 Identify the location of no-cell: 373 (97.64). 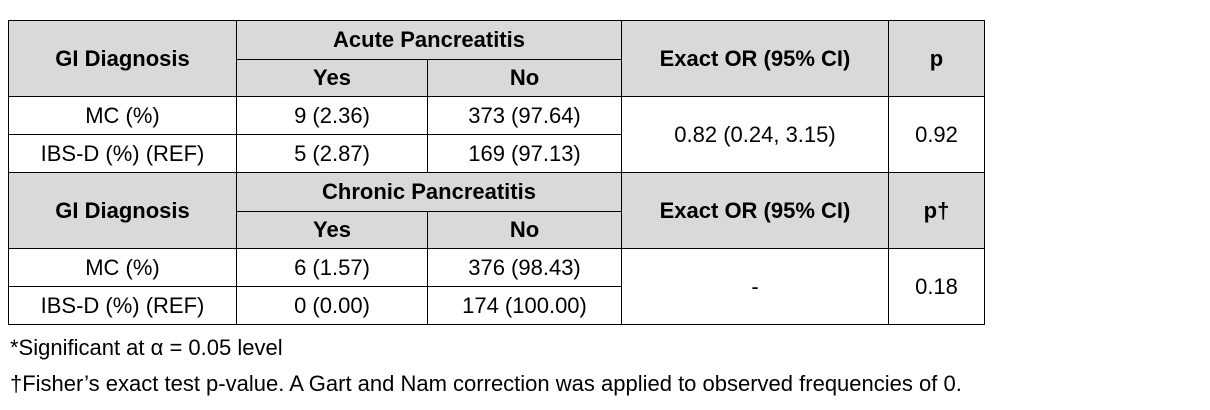
(524, 115).